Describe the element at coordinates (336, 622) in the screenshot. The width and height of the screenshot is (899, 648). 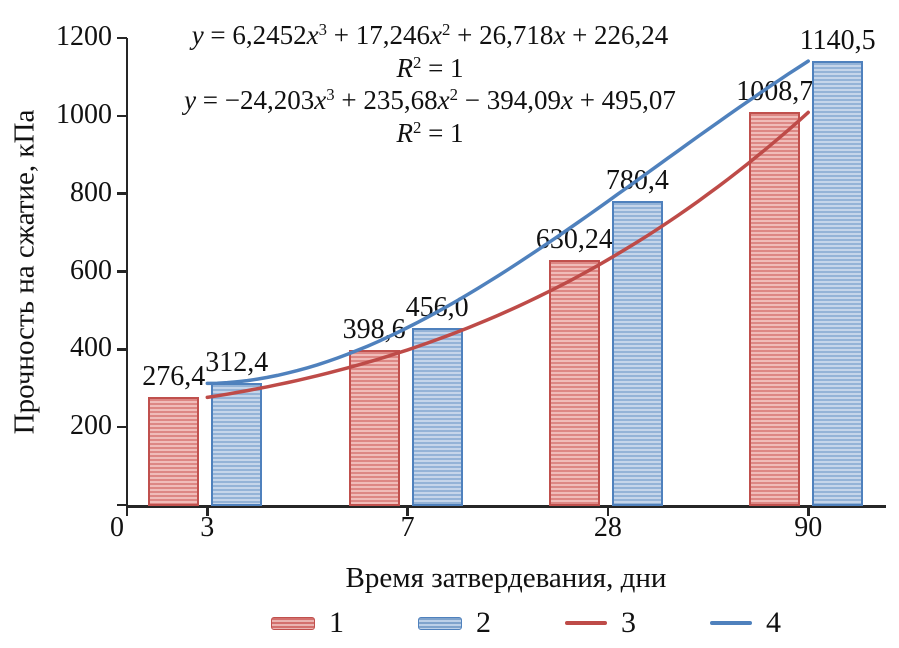
I see `legend-label: 1` at that location.